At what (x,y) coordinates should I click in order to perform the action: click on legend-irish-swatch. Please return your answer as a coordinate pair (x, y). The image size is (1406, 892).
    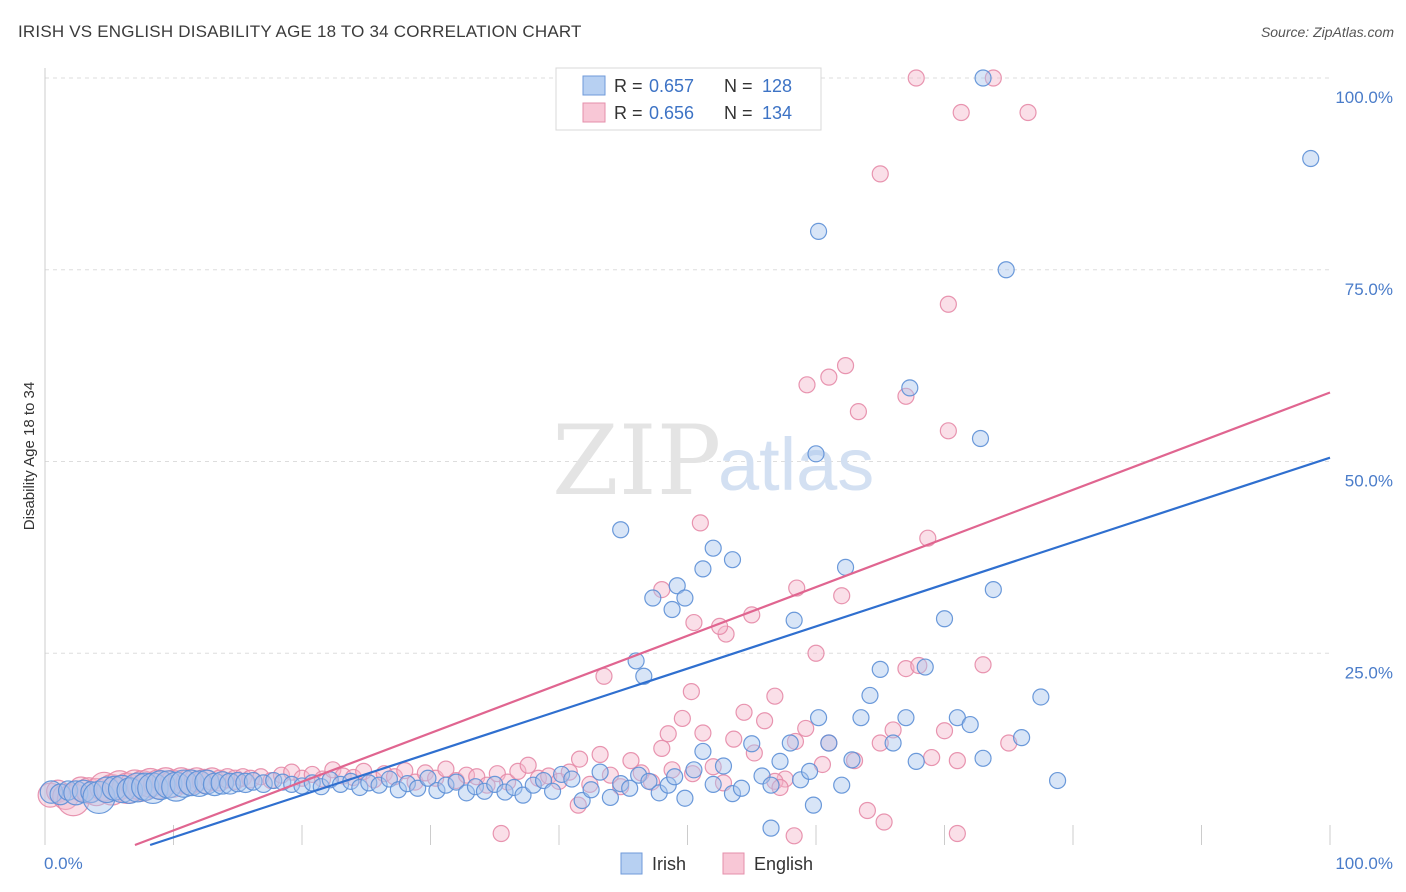
    Looking at the image, I should click on (594, 85).